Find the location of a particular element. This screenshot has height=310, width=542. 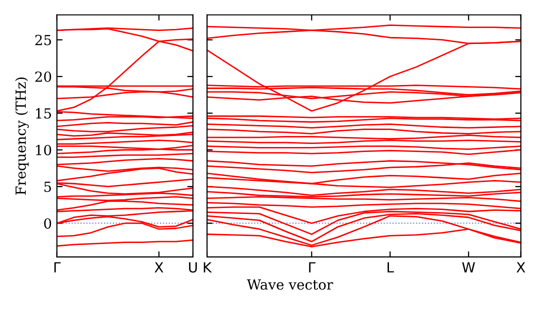

x-tick-label: U is located at coordinates (193, 267).